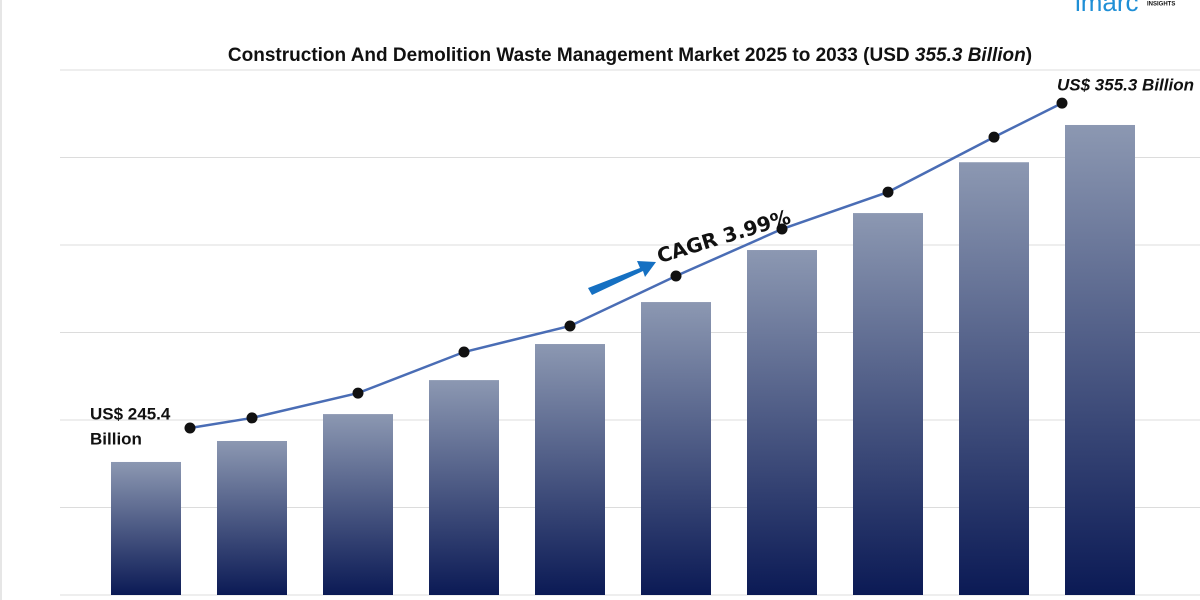 The height and width of the screenshot is (600, 1200). What do you see at coordinates (1029, 55) in the screenshot?
I see `title-part: )` at bounding box center [1029, 55].